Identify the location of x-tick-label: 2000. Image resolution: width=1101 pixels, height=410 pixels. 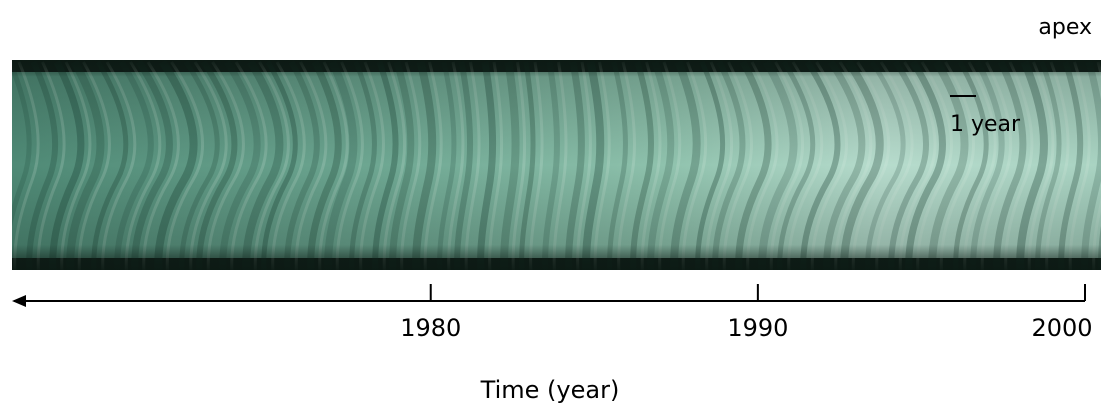
(1061, 328).